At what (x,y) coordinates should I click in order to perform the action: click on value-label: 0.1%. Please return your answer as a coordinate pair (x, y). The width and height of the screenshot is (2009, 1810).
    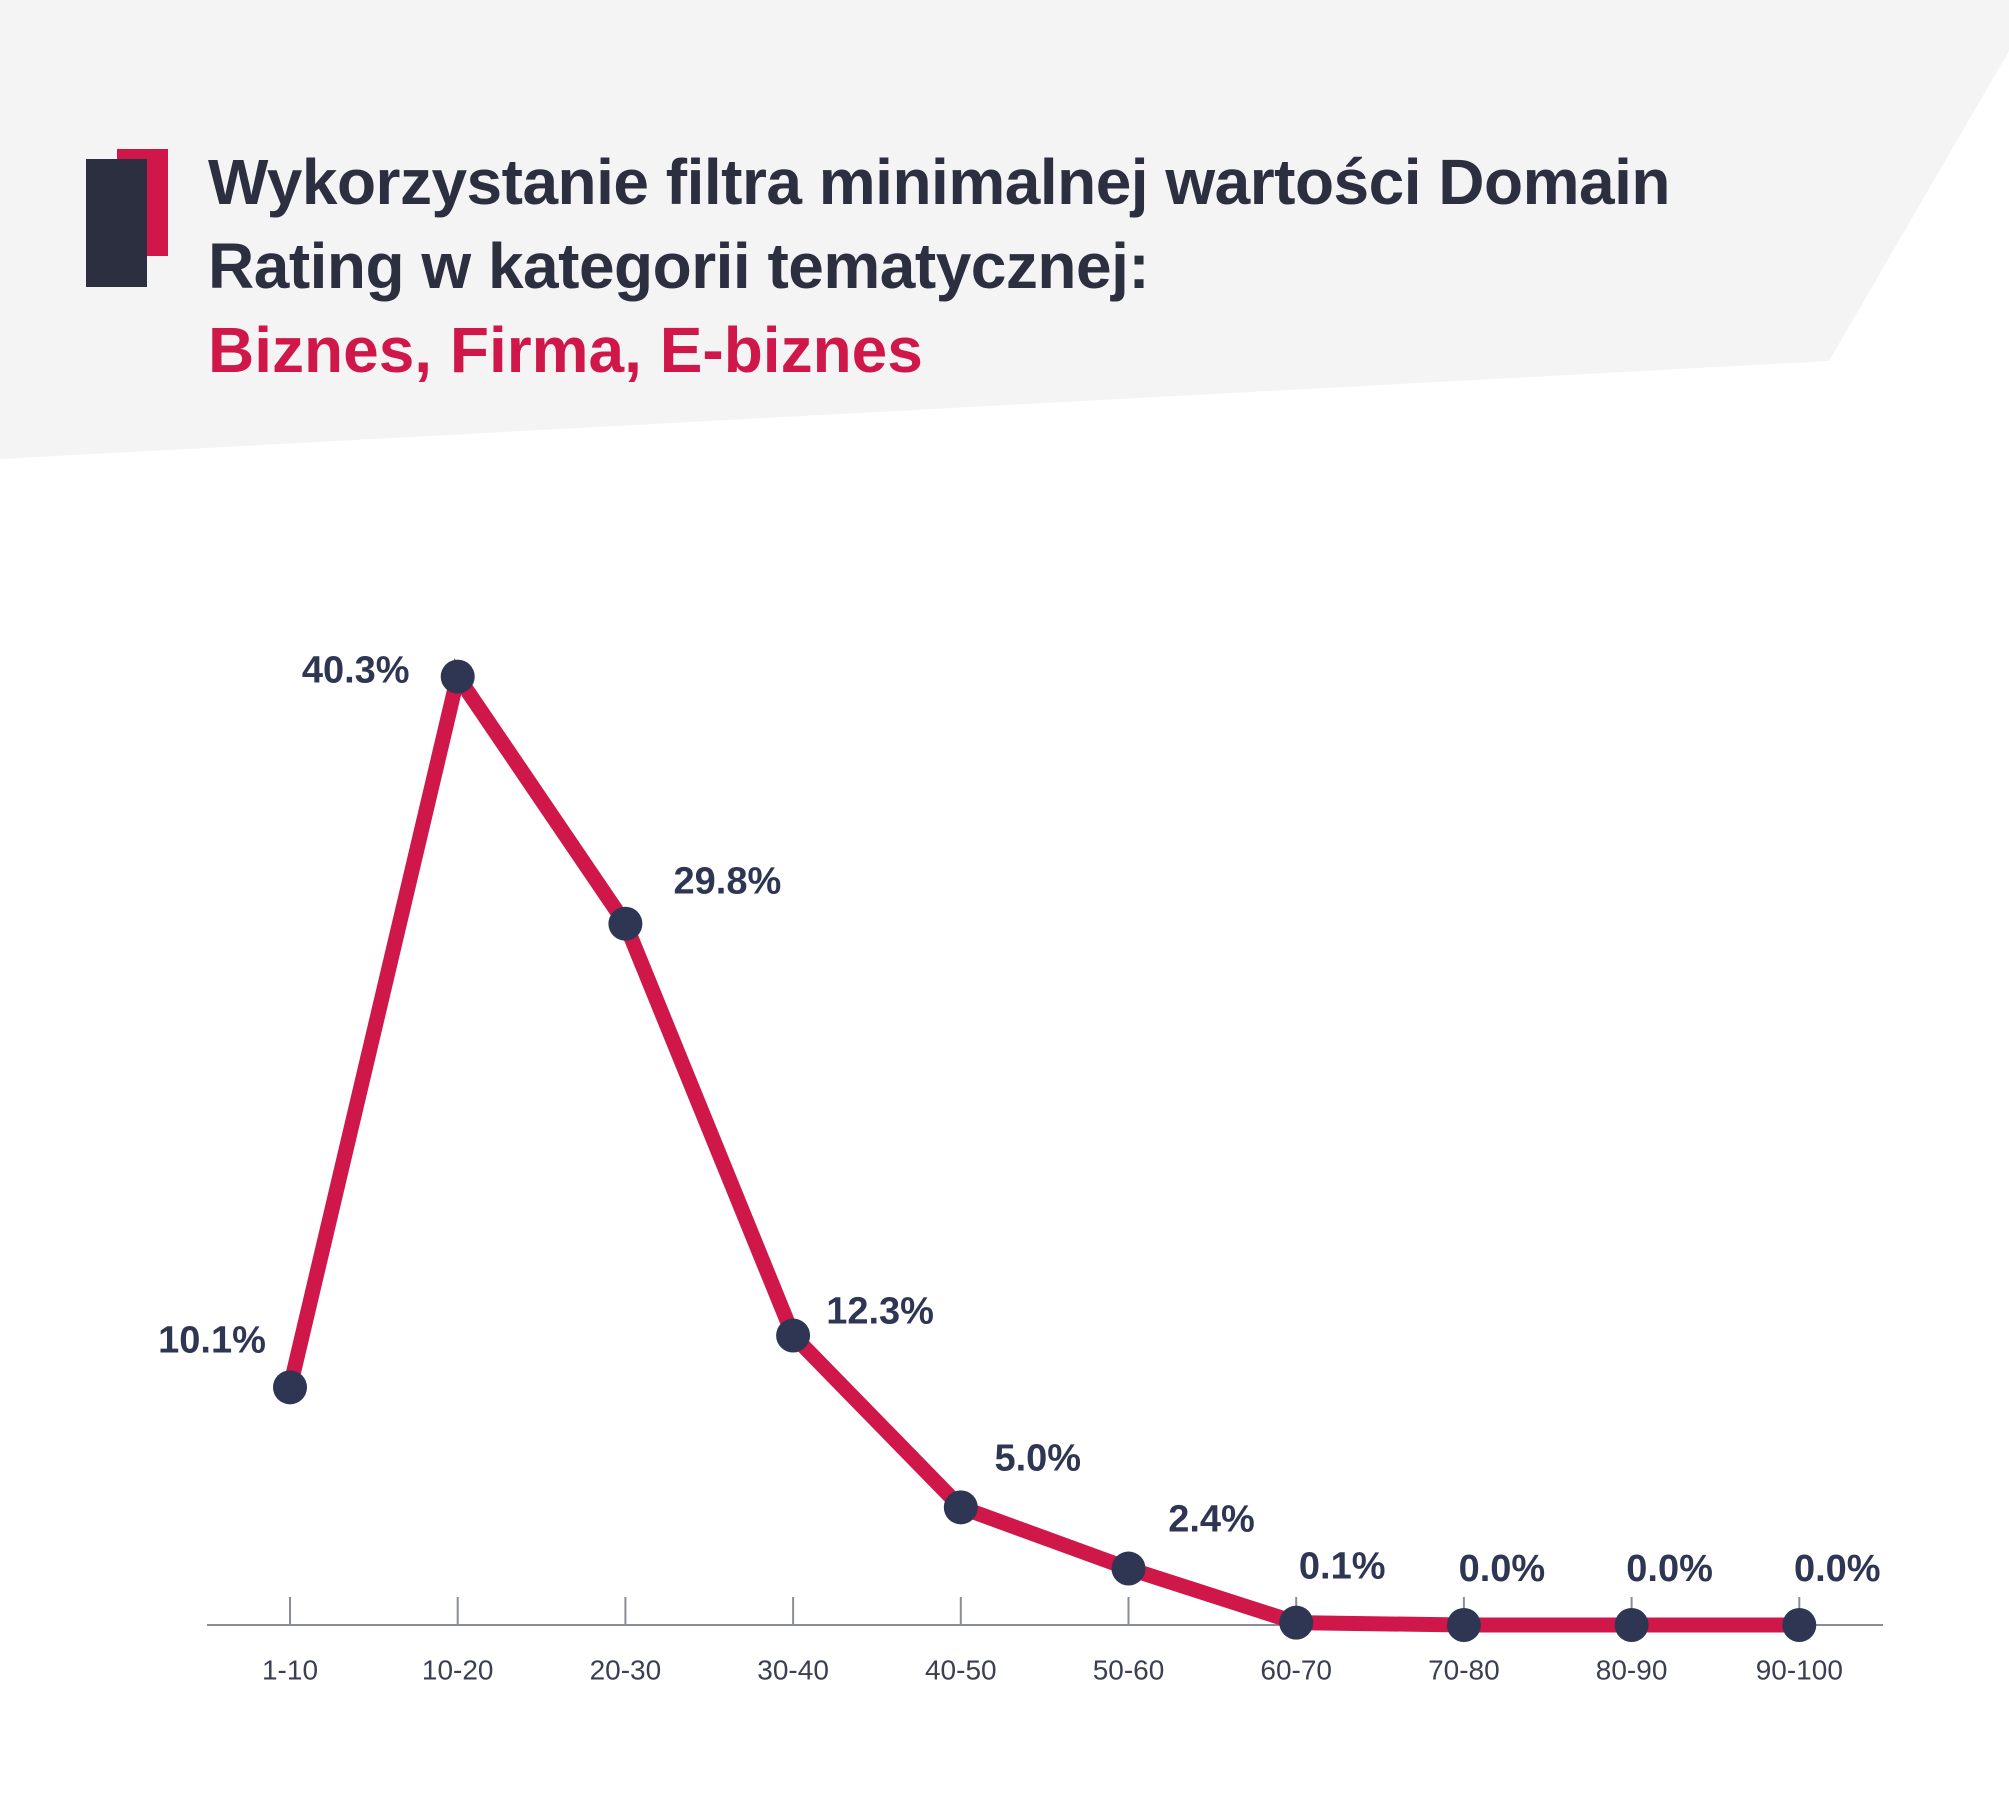
    Looking at the image, I should click on (1342, 1567).